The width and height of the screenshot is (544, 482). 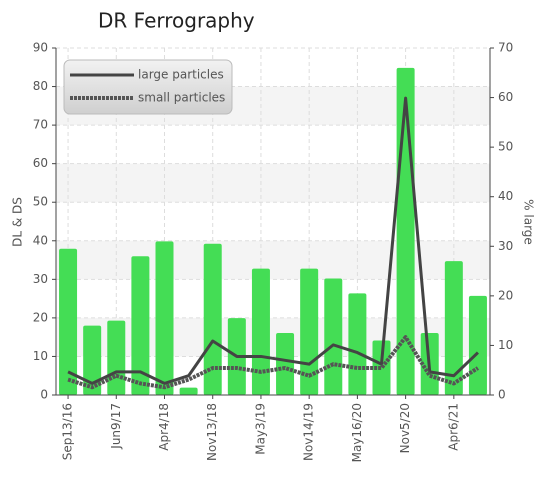 What do you see at coordinates (68, 431) in the screenshot?
I see `x-tick-label: Sep13/16` at bounding box center [68, 431].